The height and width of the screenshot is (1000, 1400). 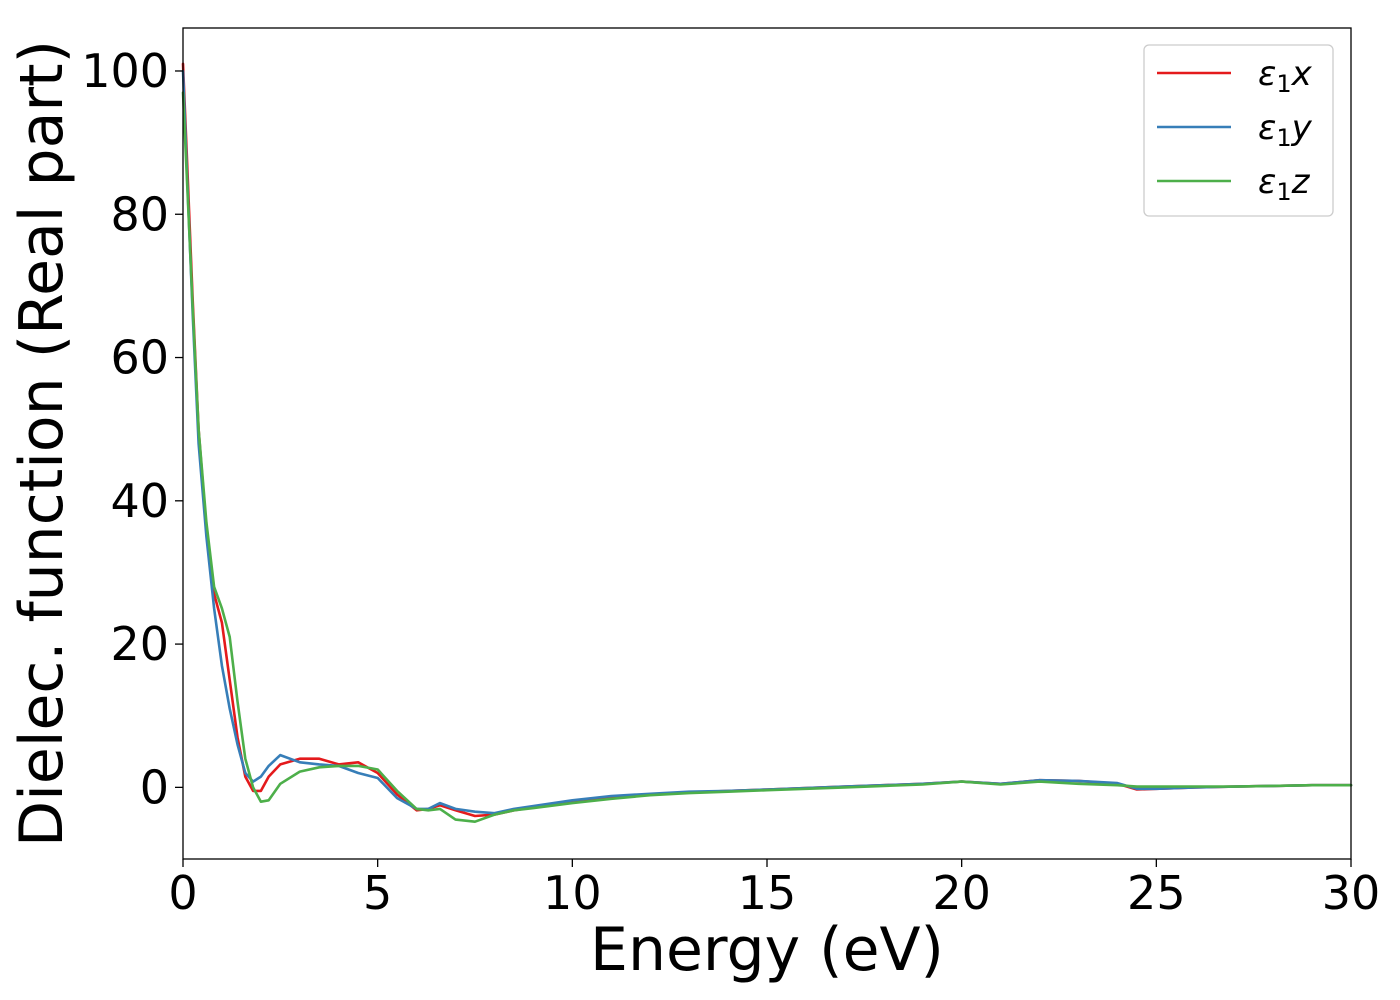 What do you see at coordinates (767, 893) in the screenshot?
I see `x-tick-label: 15` at bounding box center [767, 893].